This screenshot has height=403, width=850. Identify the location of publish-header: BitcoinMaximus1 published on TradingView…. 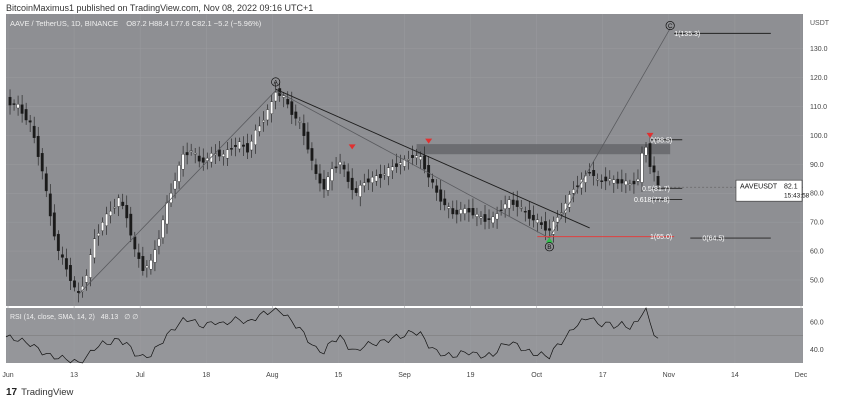
(160, 8).